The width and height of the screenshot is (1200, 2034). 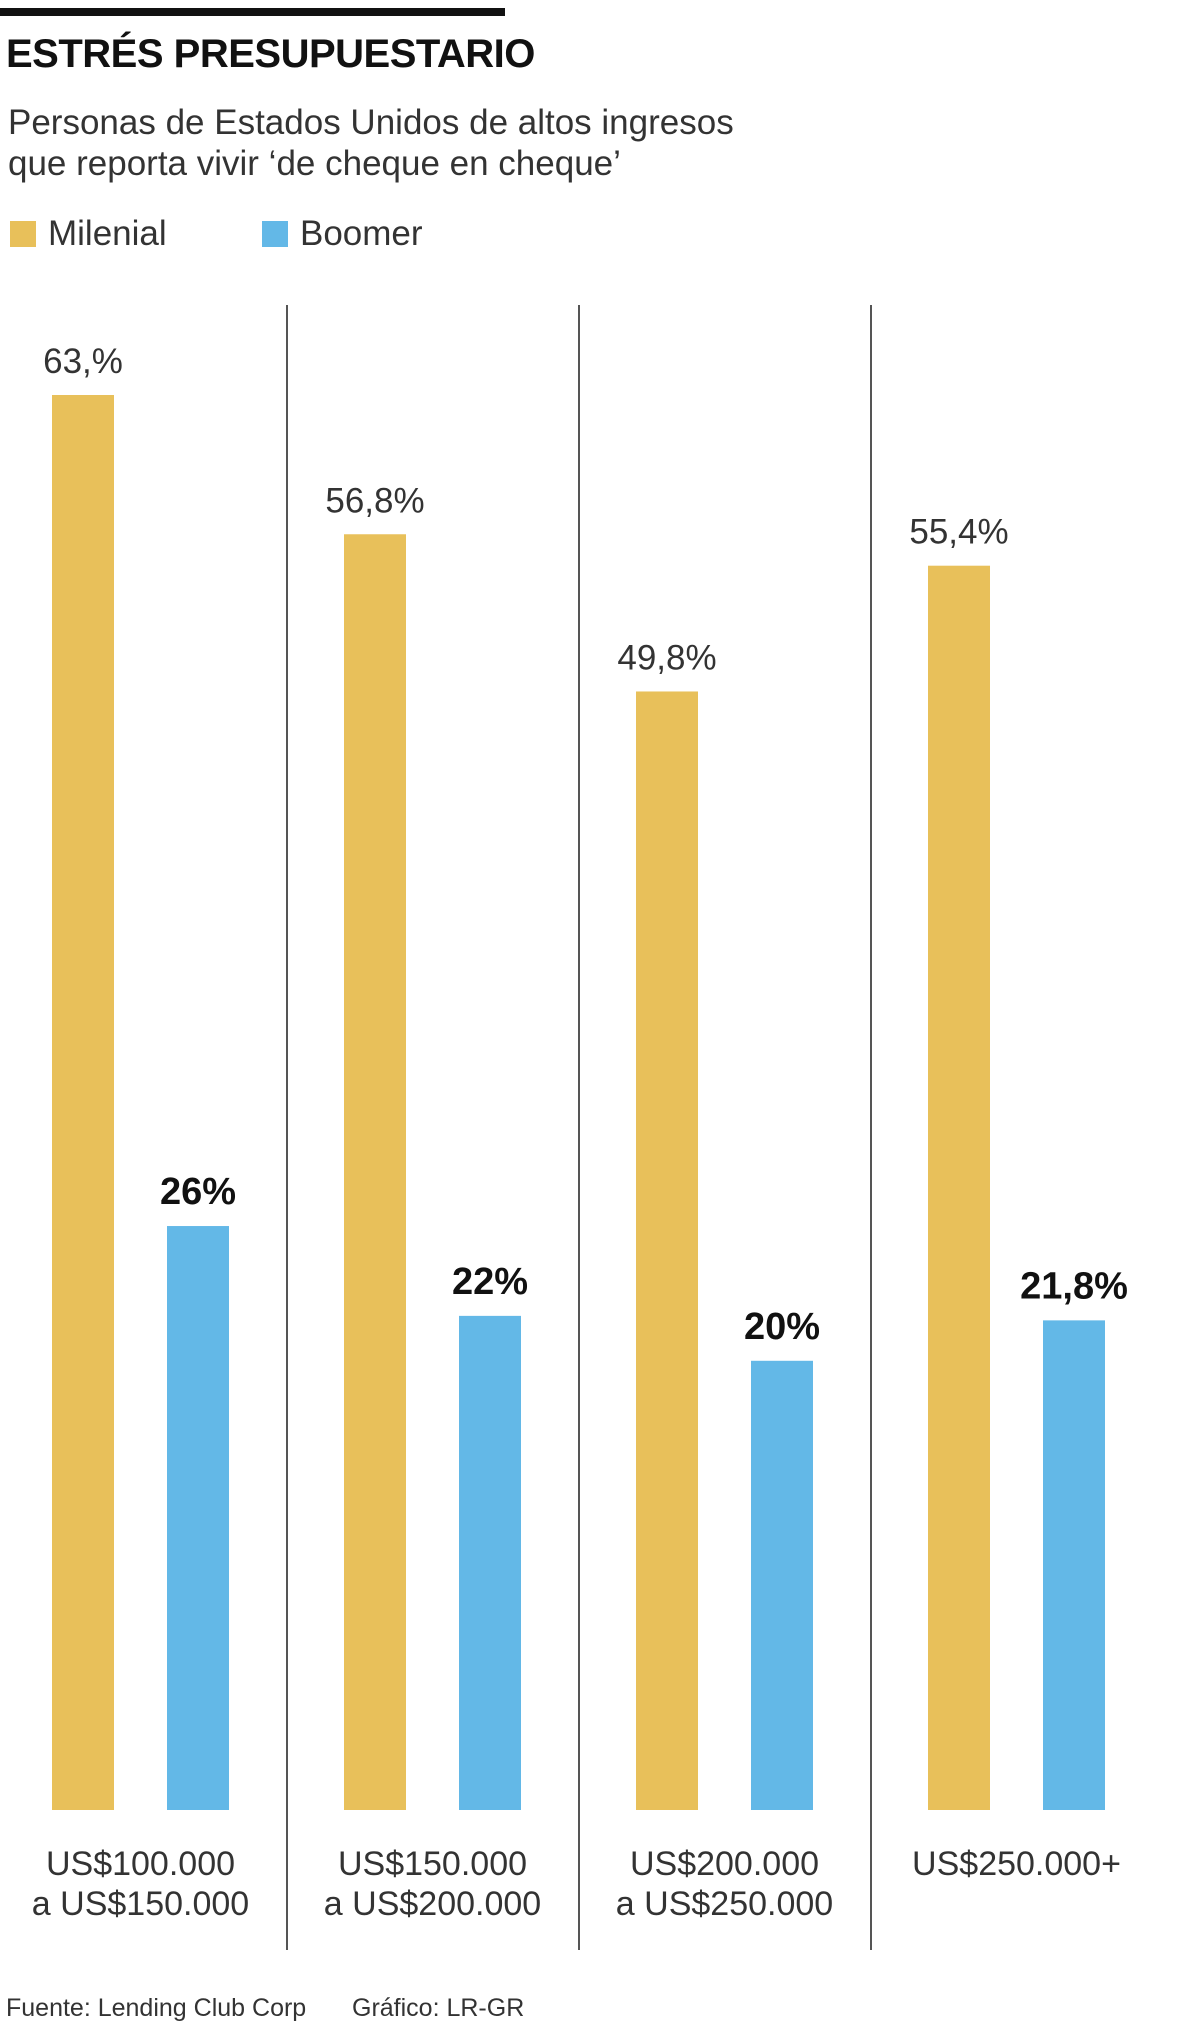 I want to click on legend-item-boomer: Boomer, so click(x=342, y=234).